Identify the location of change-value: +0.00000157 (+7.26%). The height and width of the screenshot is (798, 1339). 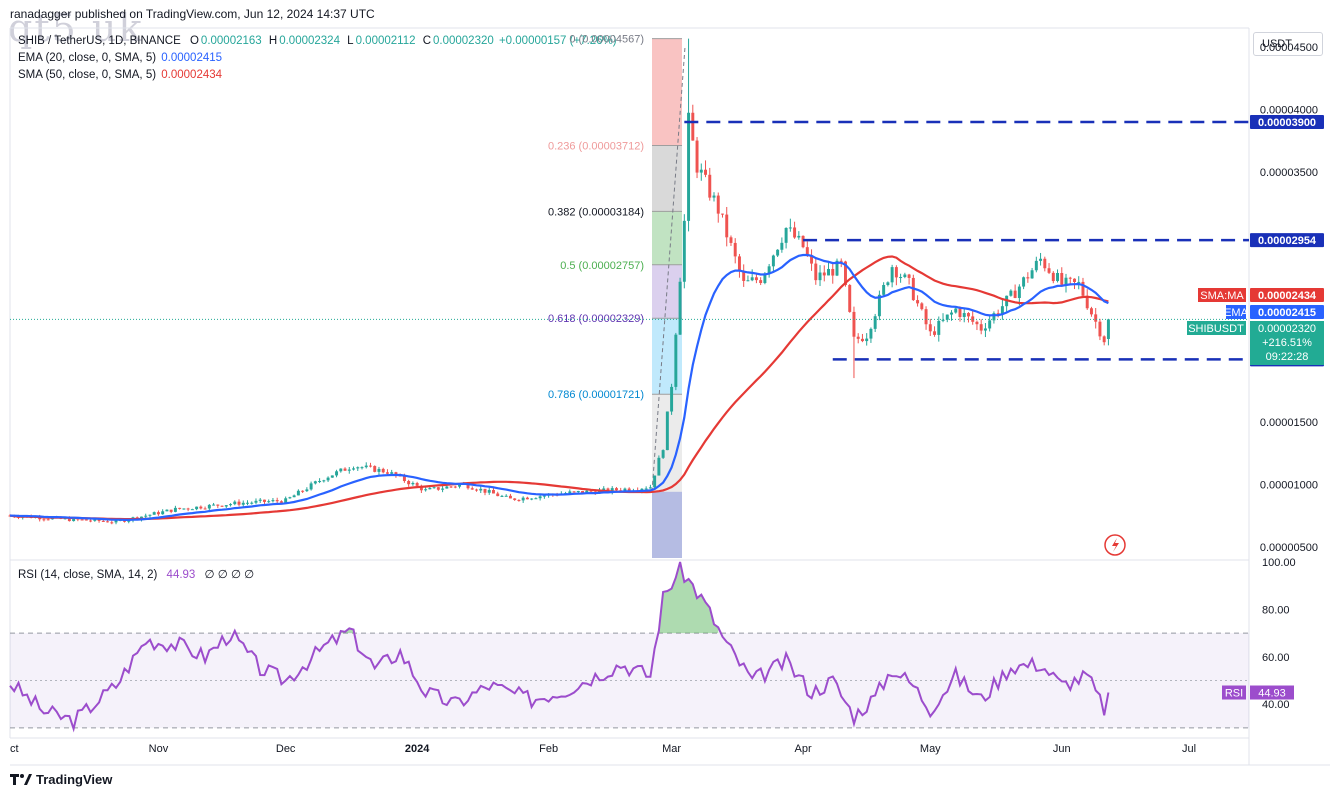
(557, 41).